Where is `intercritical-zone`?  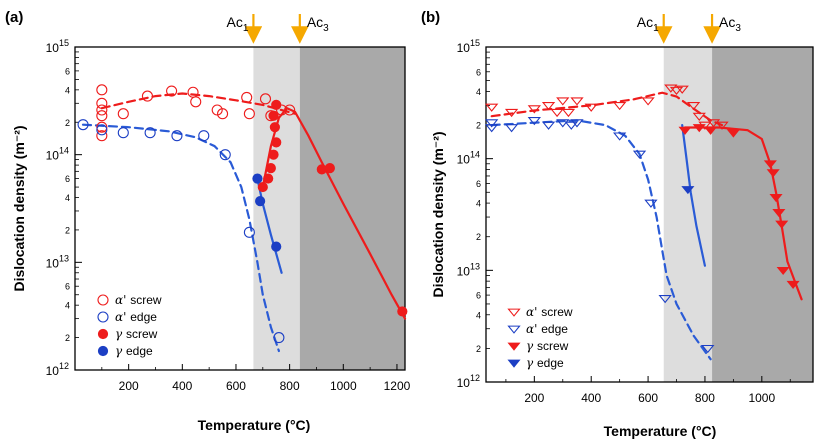
intercritical-zone is located at coordinates (276, 208).